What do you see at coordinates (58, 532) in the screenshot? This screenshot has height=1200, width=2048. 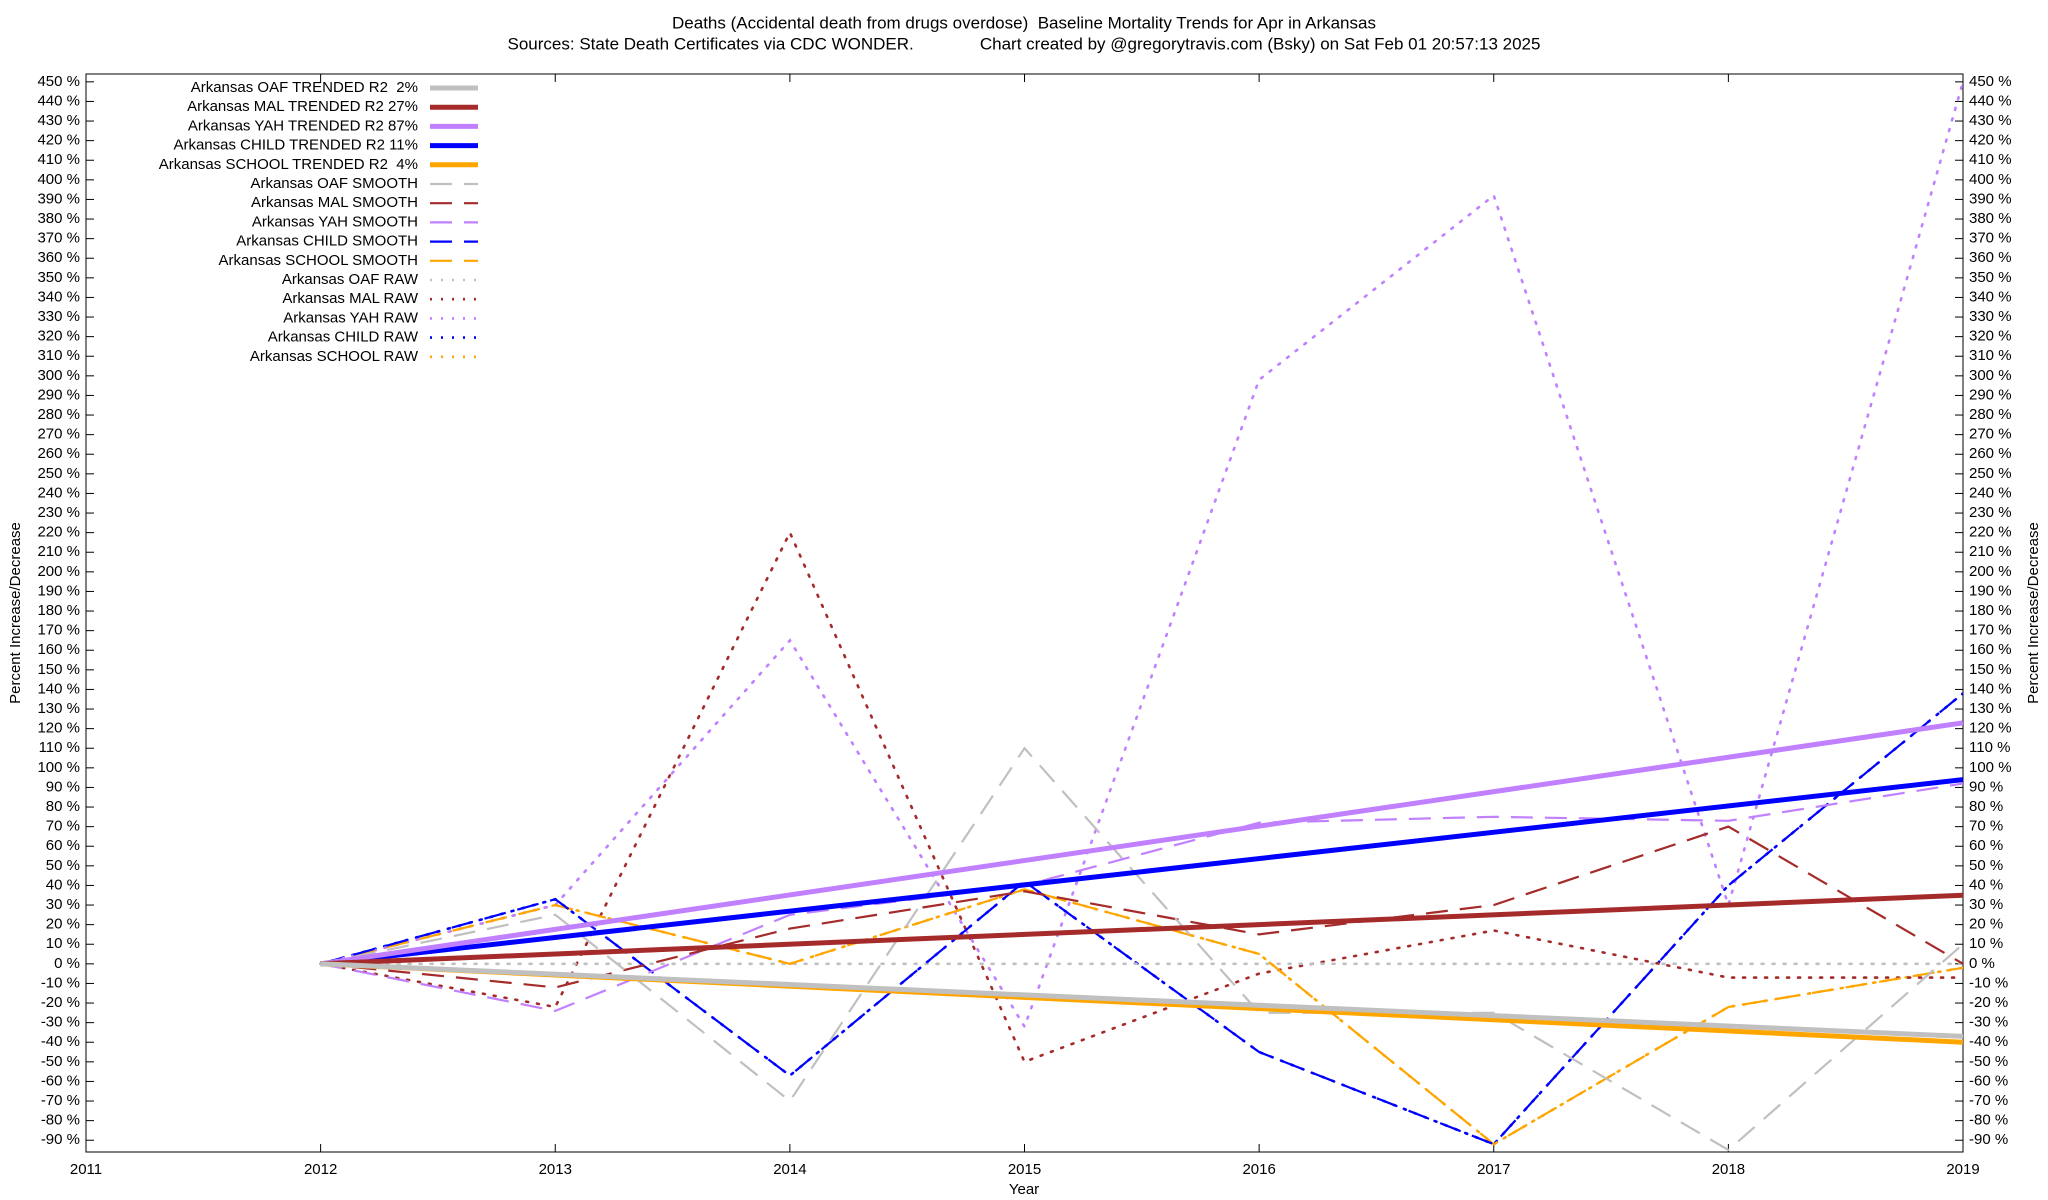 I see `y-tick-label: 220 %` at bounding box center [58, 532].